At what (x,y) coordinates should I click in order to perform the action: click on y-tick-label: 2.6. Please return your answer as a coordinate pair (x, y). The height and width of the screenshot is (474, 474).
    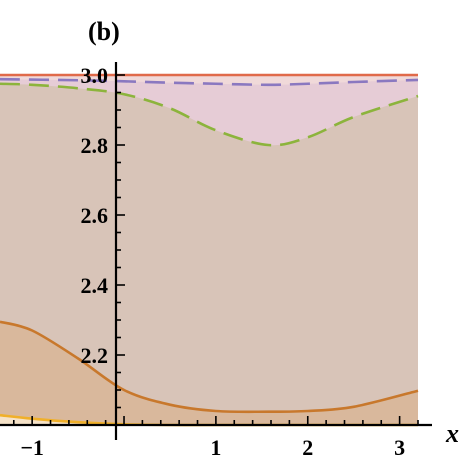
    Looking at the image, I should click on (95, 215).